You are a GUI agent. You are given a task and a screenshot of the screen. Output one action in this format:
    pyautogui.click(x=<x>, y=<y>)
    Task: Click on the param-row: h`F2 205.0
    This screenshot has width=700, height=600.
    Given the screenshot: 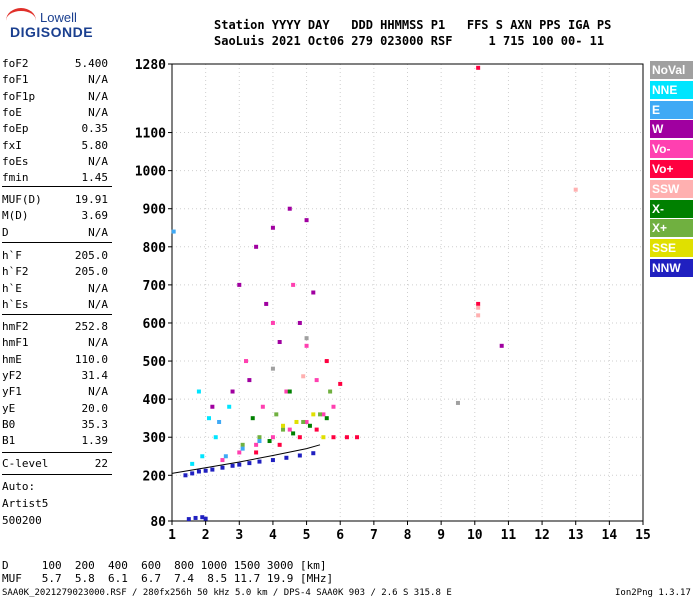 What is the action you would take?
    pyautogui.click(x=55, y=273)
    